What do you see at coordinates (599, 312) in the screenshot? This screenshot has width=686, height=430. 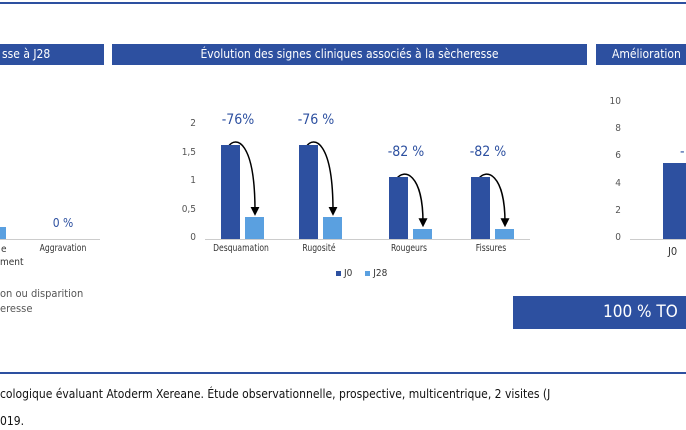 I see `banner: 100 % TO` at bounding box center [599, 312].